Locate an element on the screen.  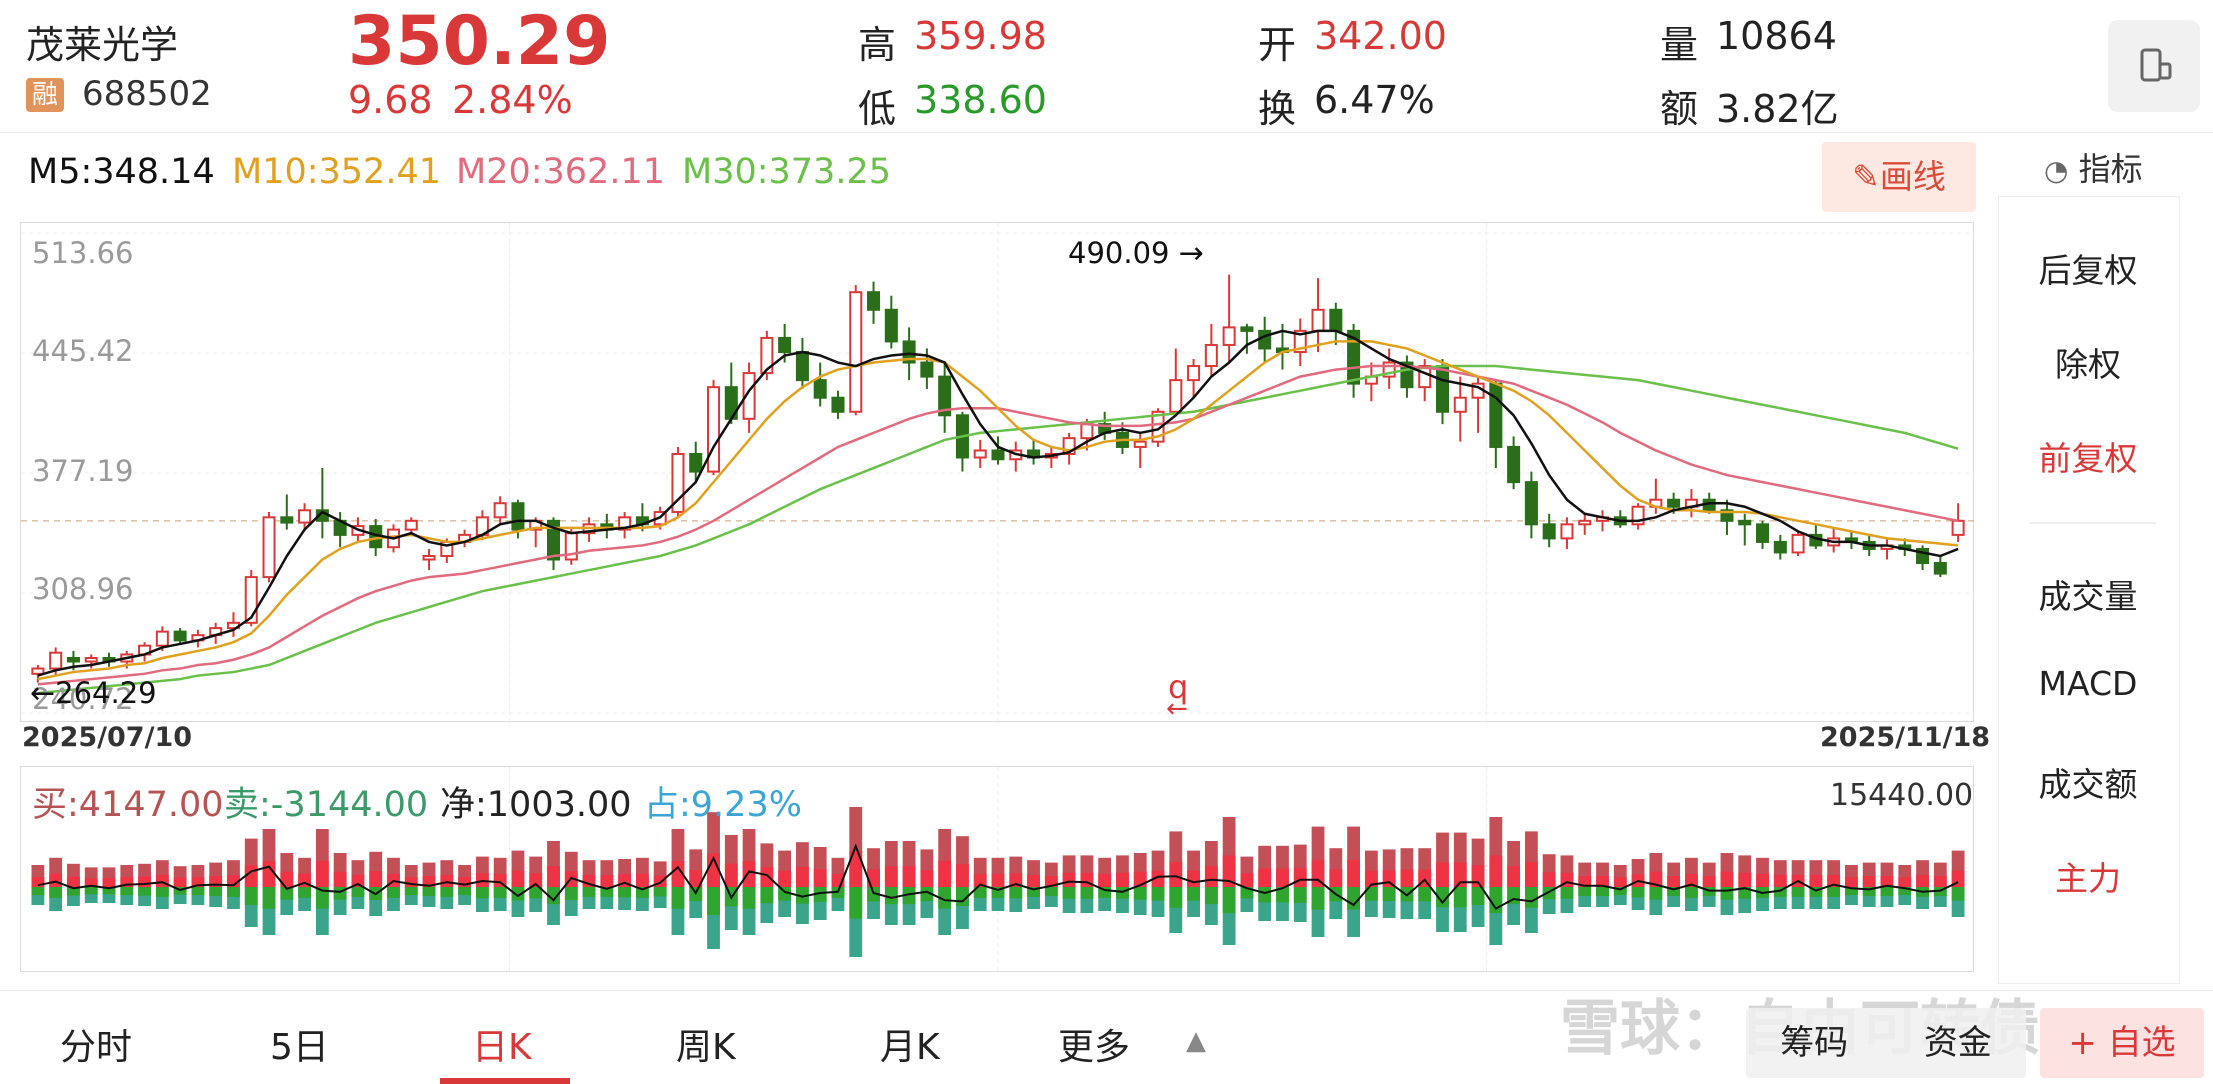
ma30-legend: M30:373.25 is located at coordinates (786, 172).